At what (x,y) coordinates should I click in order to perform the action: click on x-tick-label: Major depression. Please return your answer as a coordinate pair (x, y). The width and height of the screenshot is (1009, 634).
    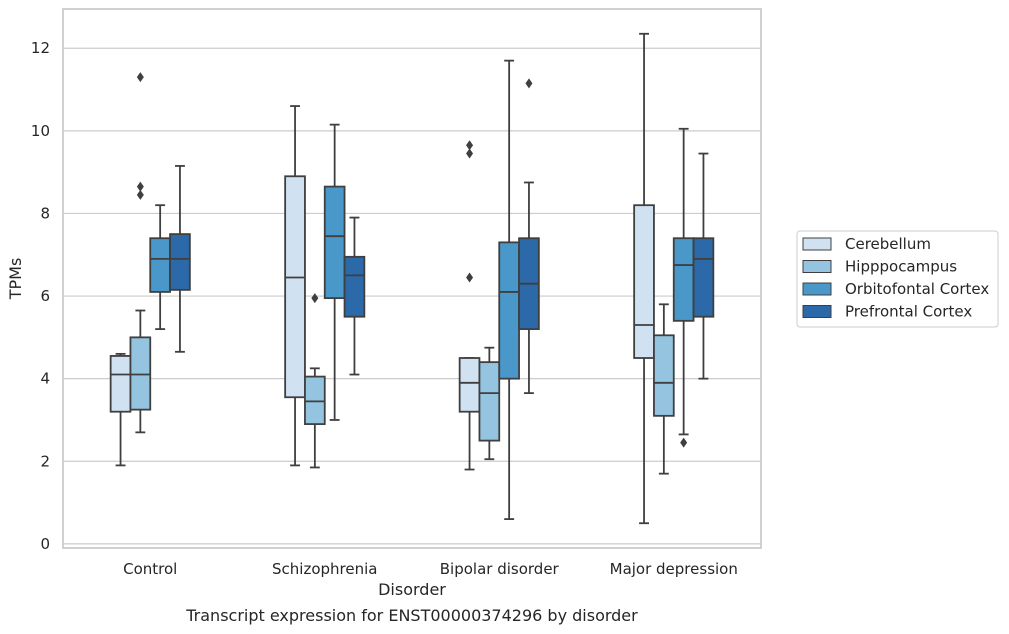
    Looking at the image, I should click on (674, 569).